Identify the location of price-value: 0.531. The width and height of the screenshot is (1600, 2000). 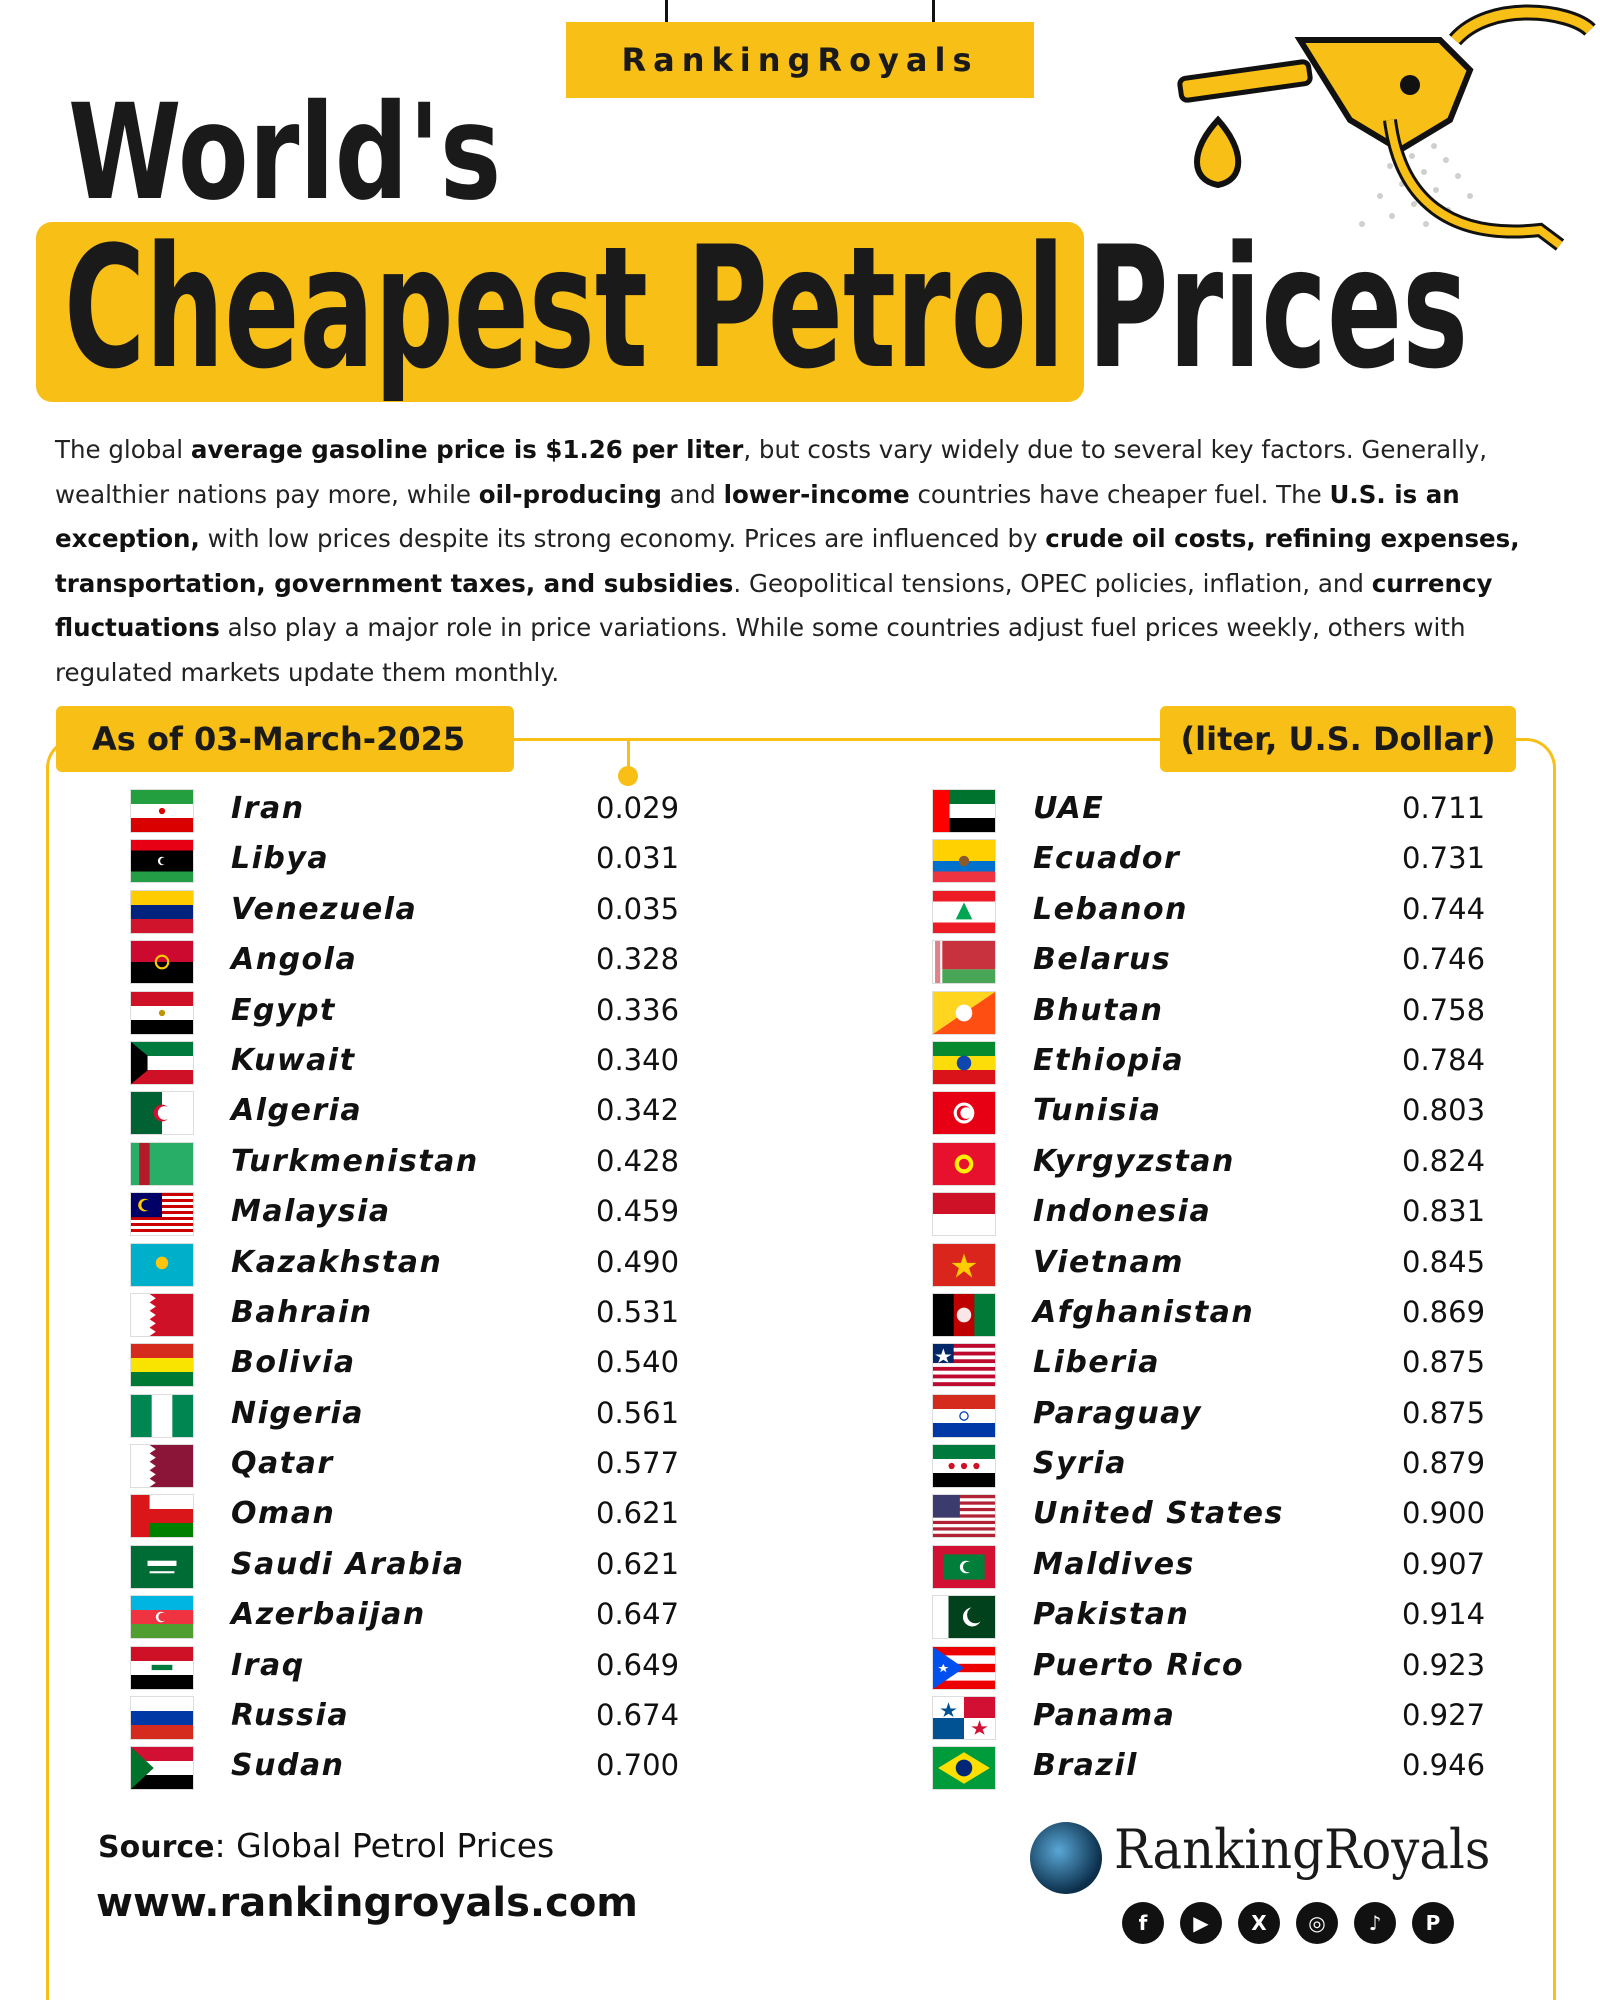
(638, 1311).